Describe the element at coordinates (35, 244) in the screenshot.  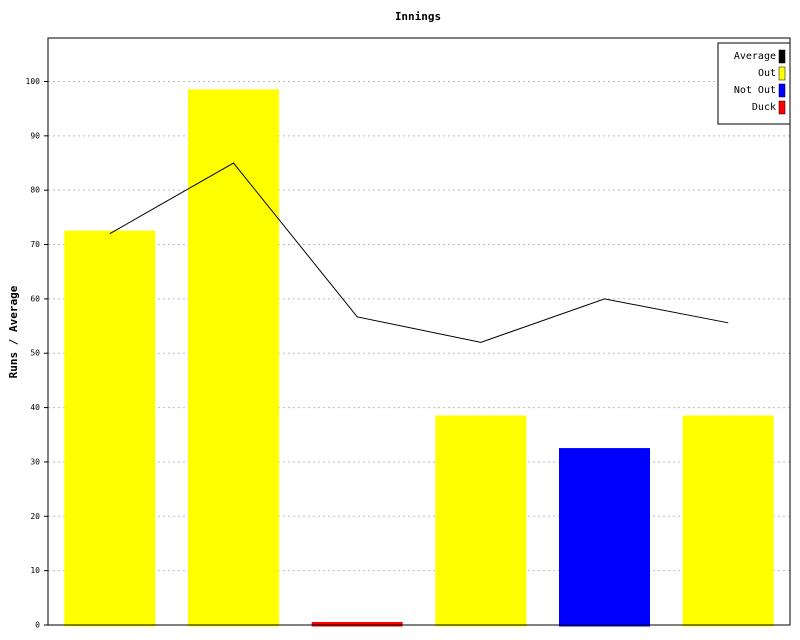
I see `y-tick-label: 70` at that location.